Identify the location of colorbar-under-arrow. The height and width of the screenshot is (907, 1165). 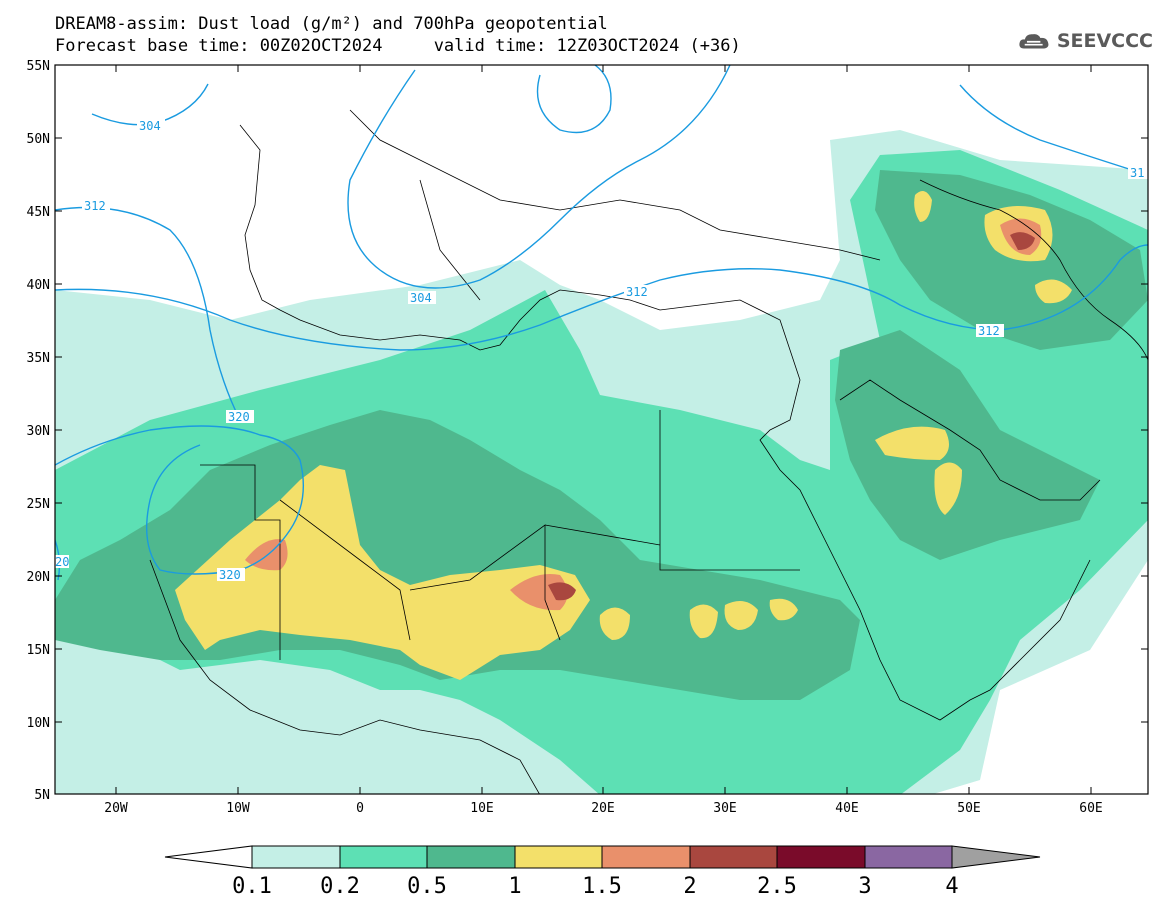
(208, 857).